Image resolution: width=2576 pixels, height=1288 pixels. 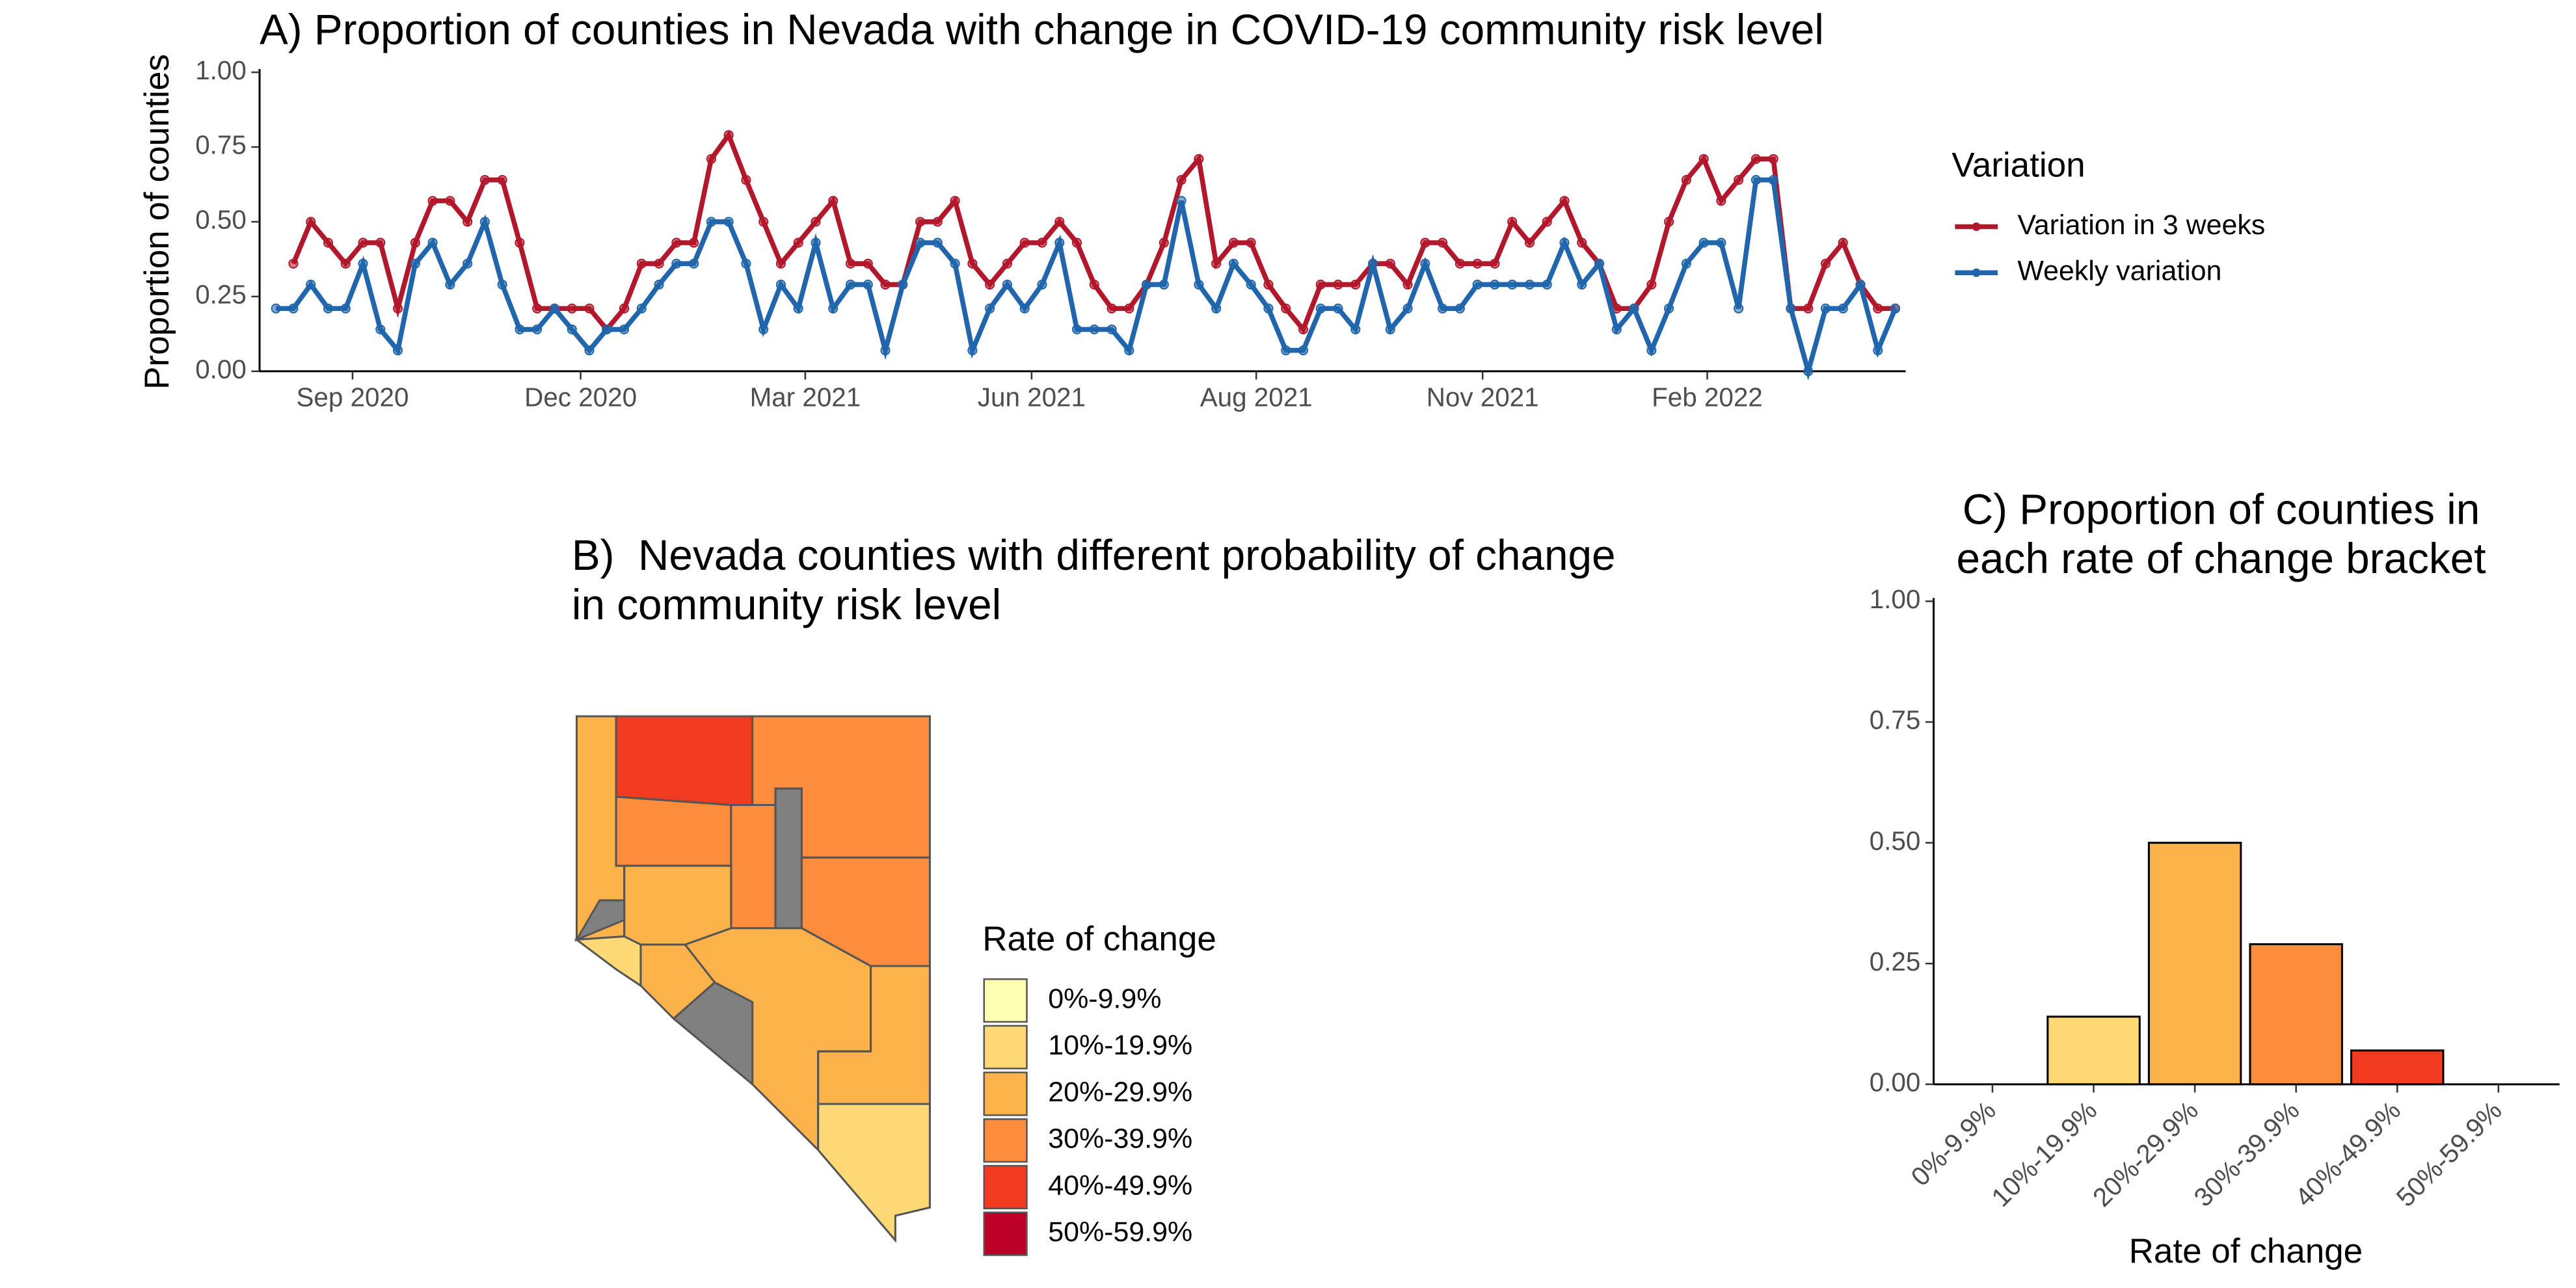 What do you see at coordinates (1953, 1143) in the screenshot?
I see `x-tick-label: 0%-9.9%` at bounding box center [1953, 1143].